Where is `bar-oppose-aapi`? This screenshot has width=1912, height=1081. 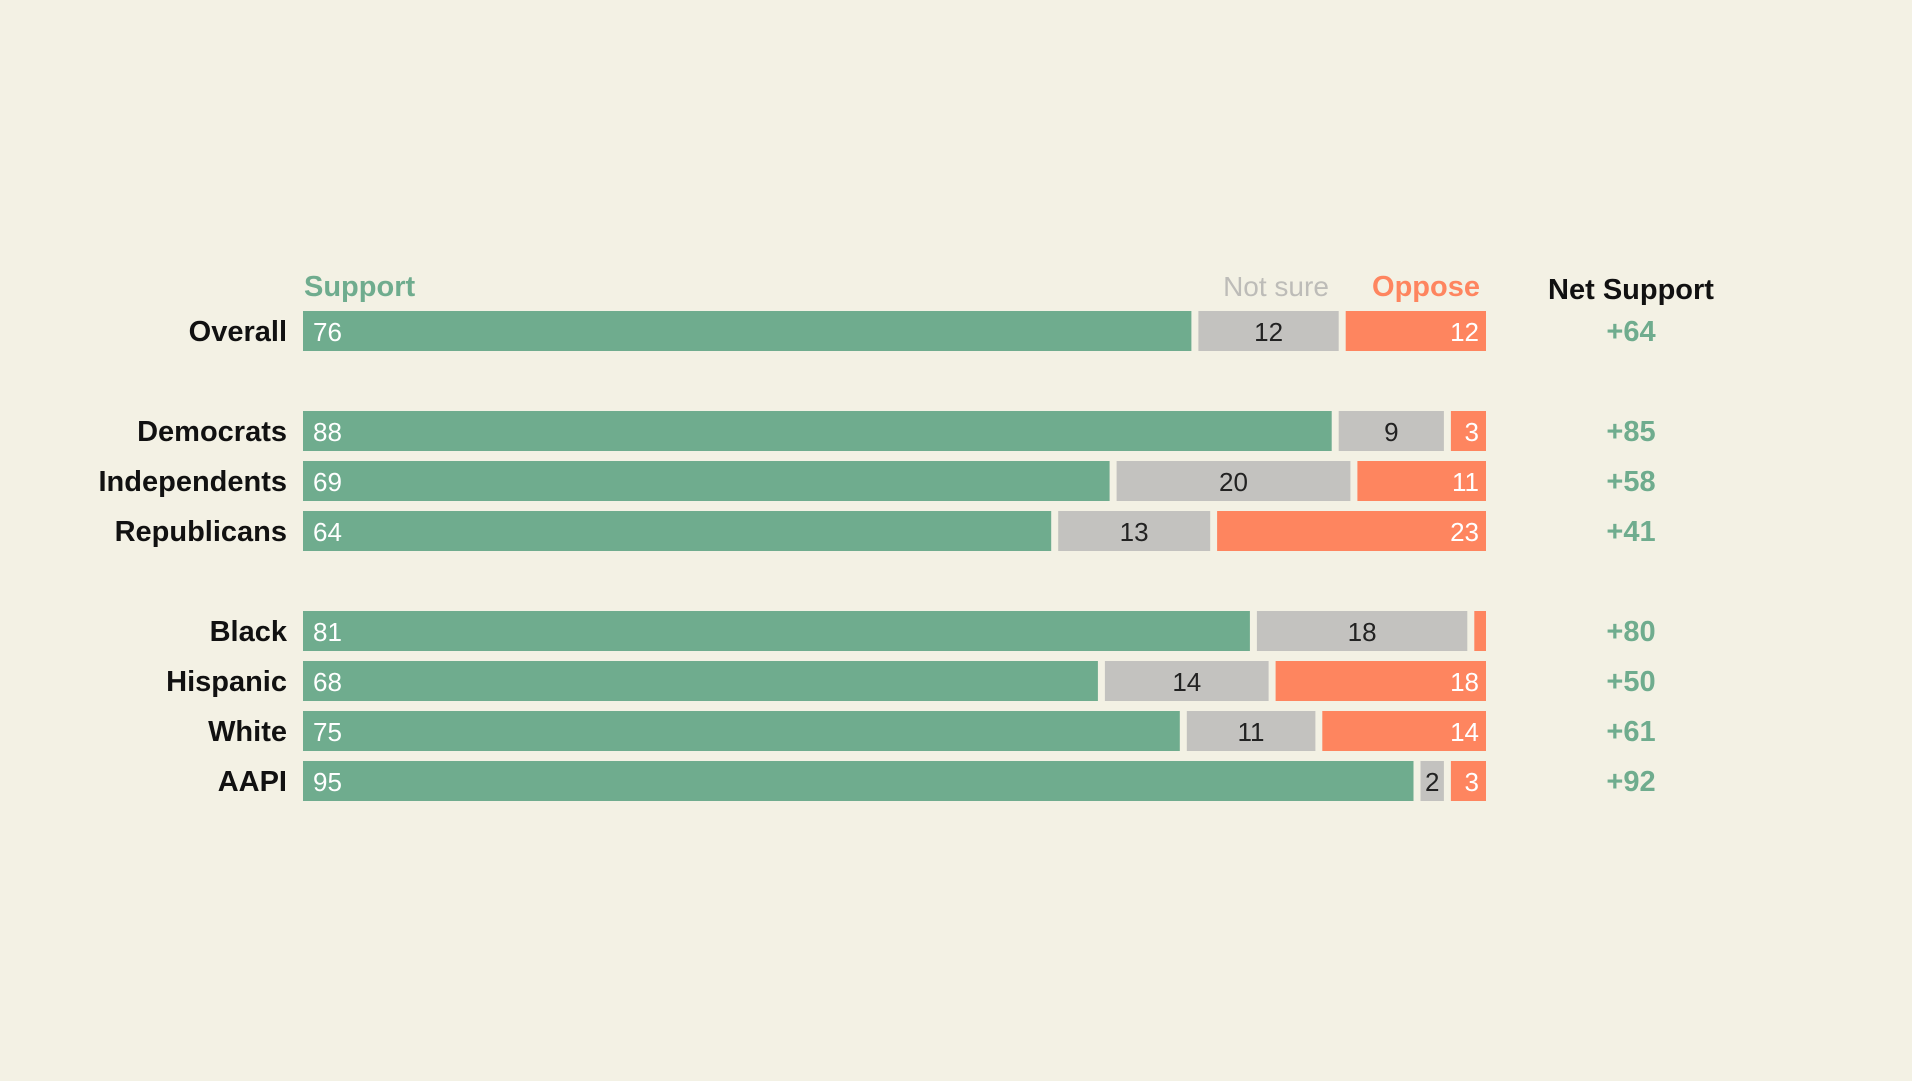 bar-oppose-aapi is located at coordinates (1468, 781).